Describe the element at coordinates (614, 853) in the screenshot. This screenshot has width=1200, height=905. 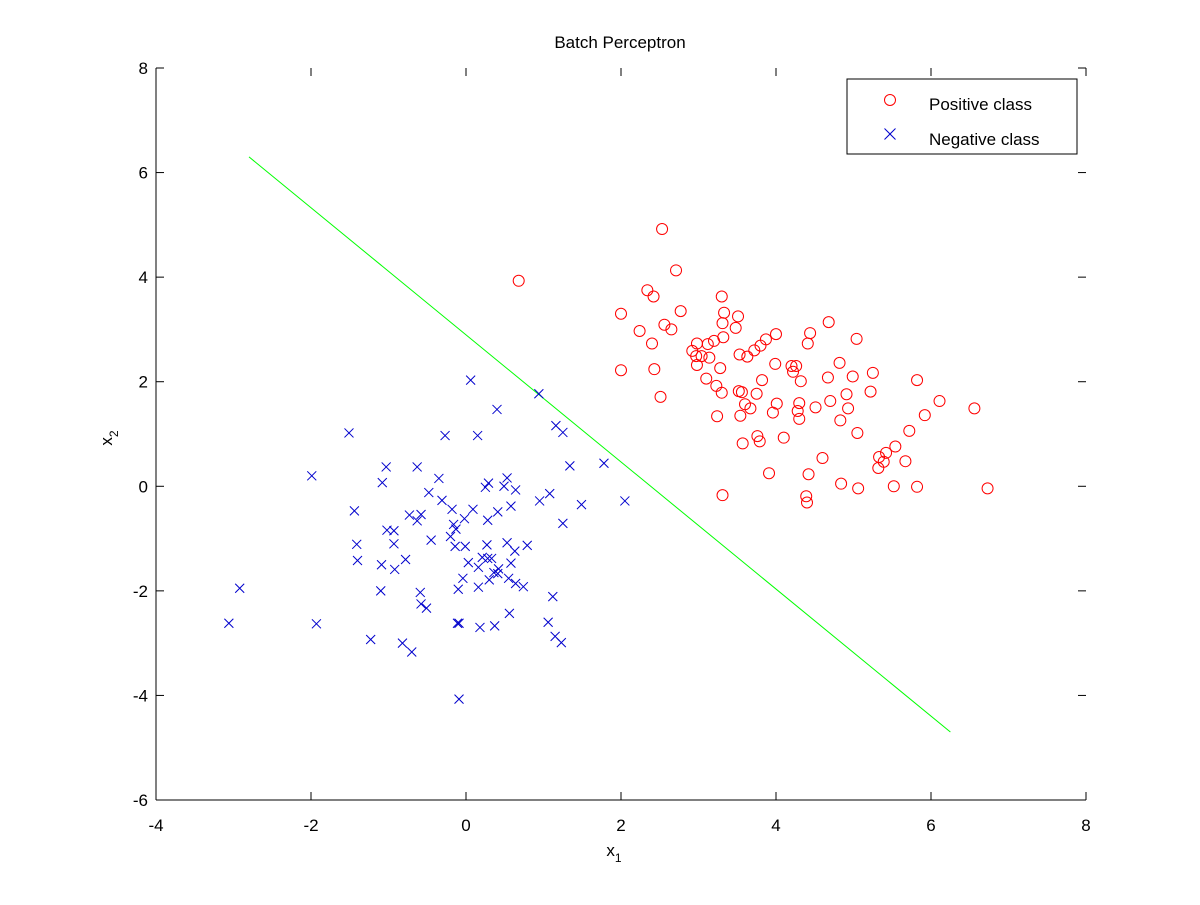
I see `x-axis-label: x1` at that location.